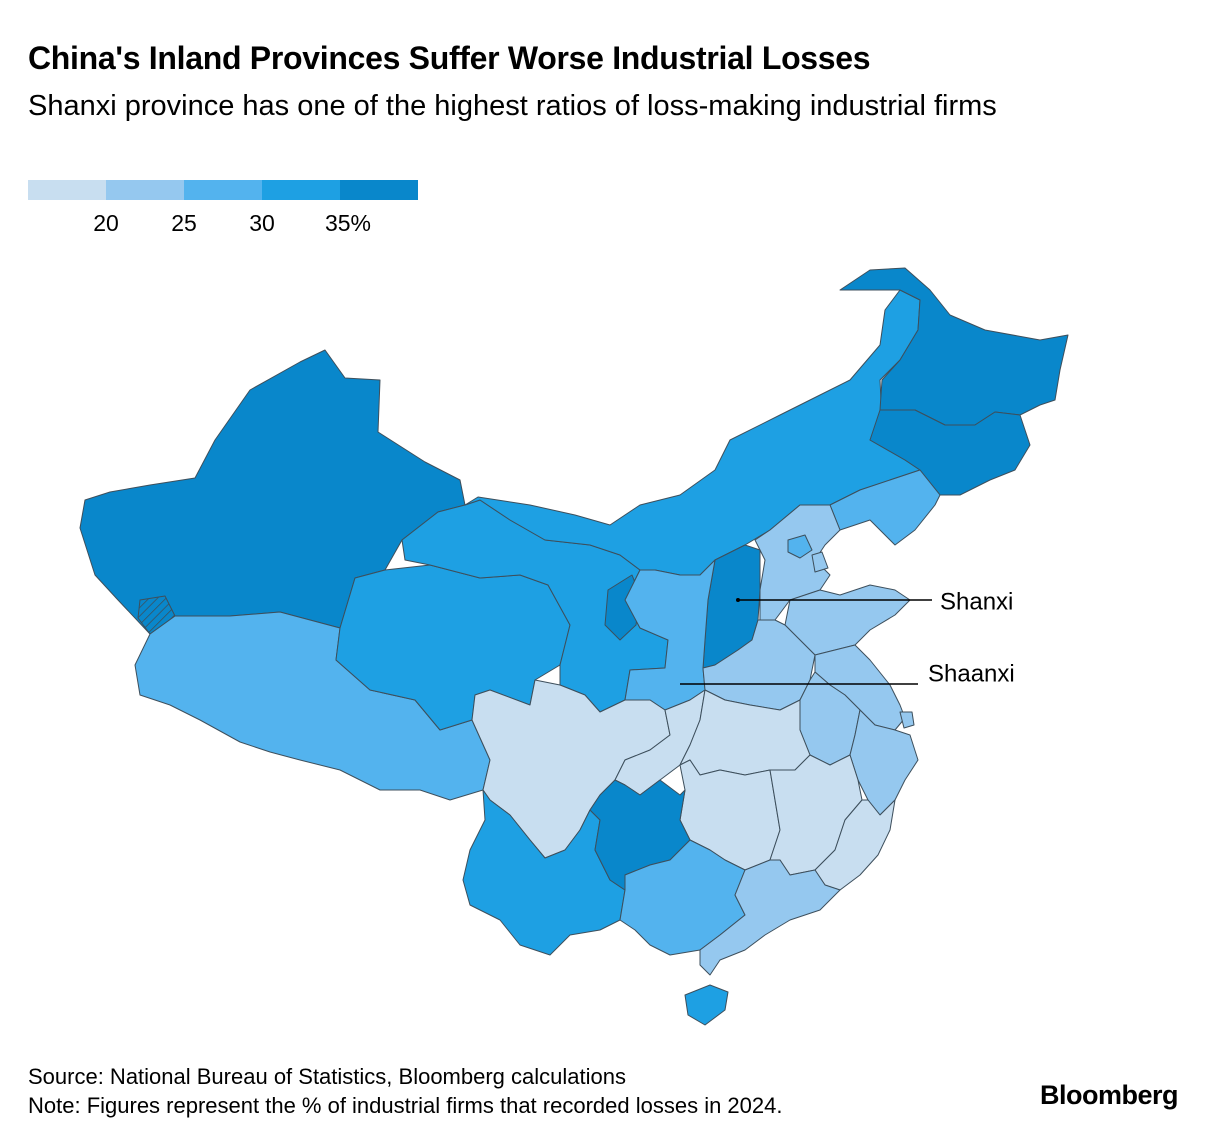 The image size is (1216, 1142). Describe the element at coordinates (312, 706) in the screenshot. I see `region-tibet` at that location.